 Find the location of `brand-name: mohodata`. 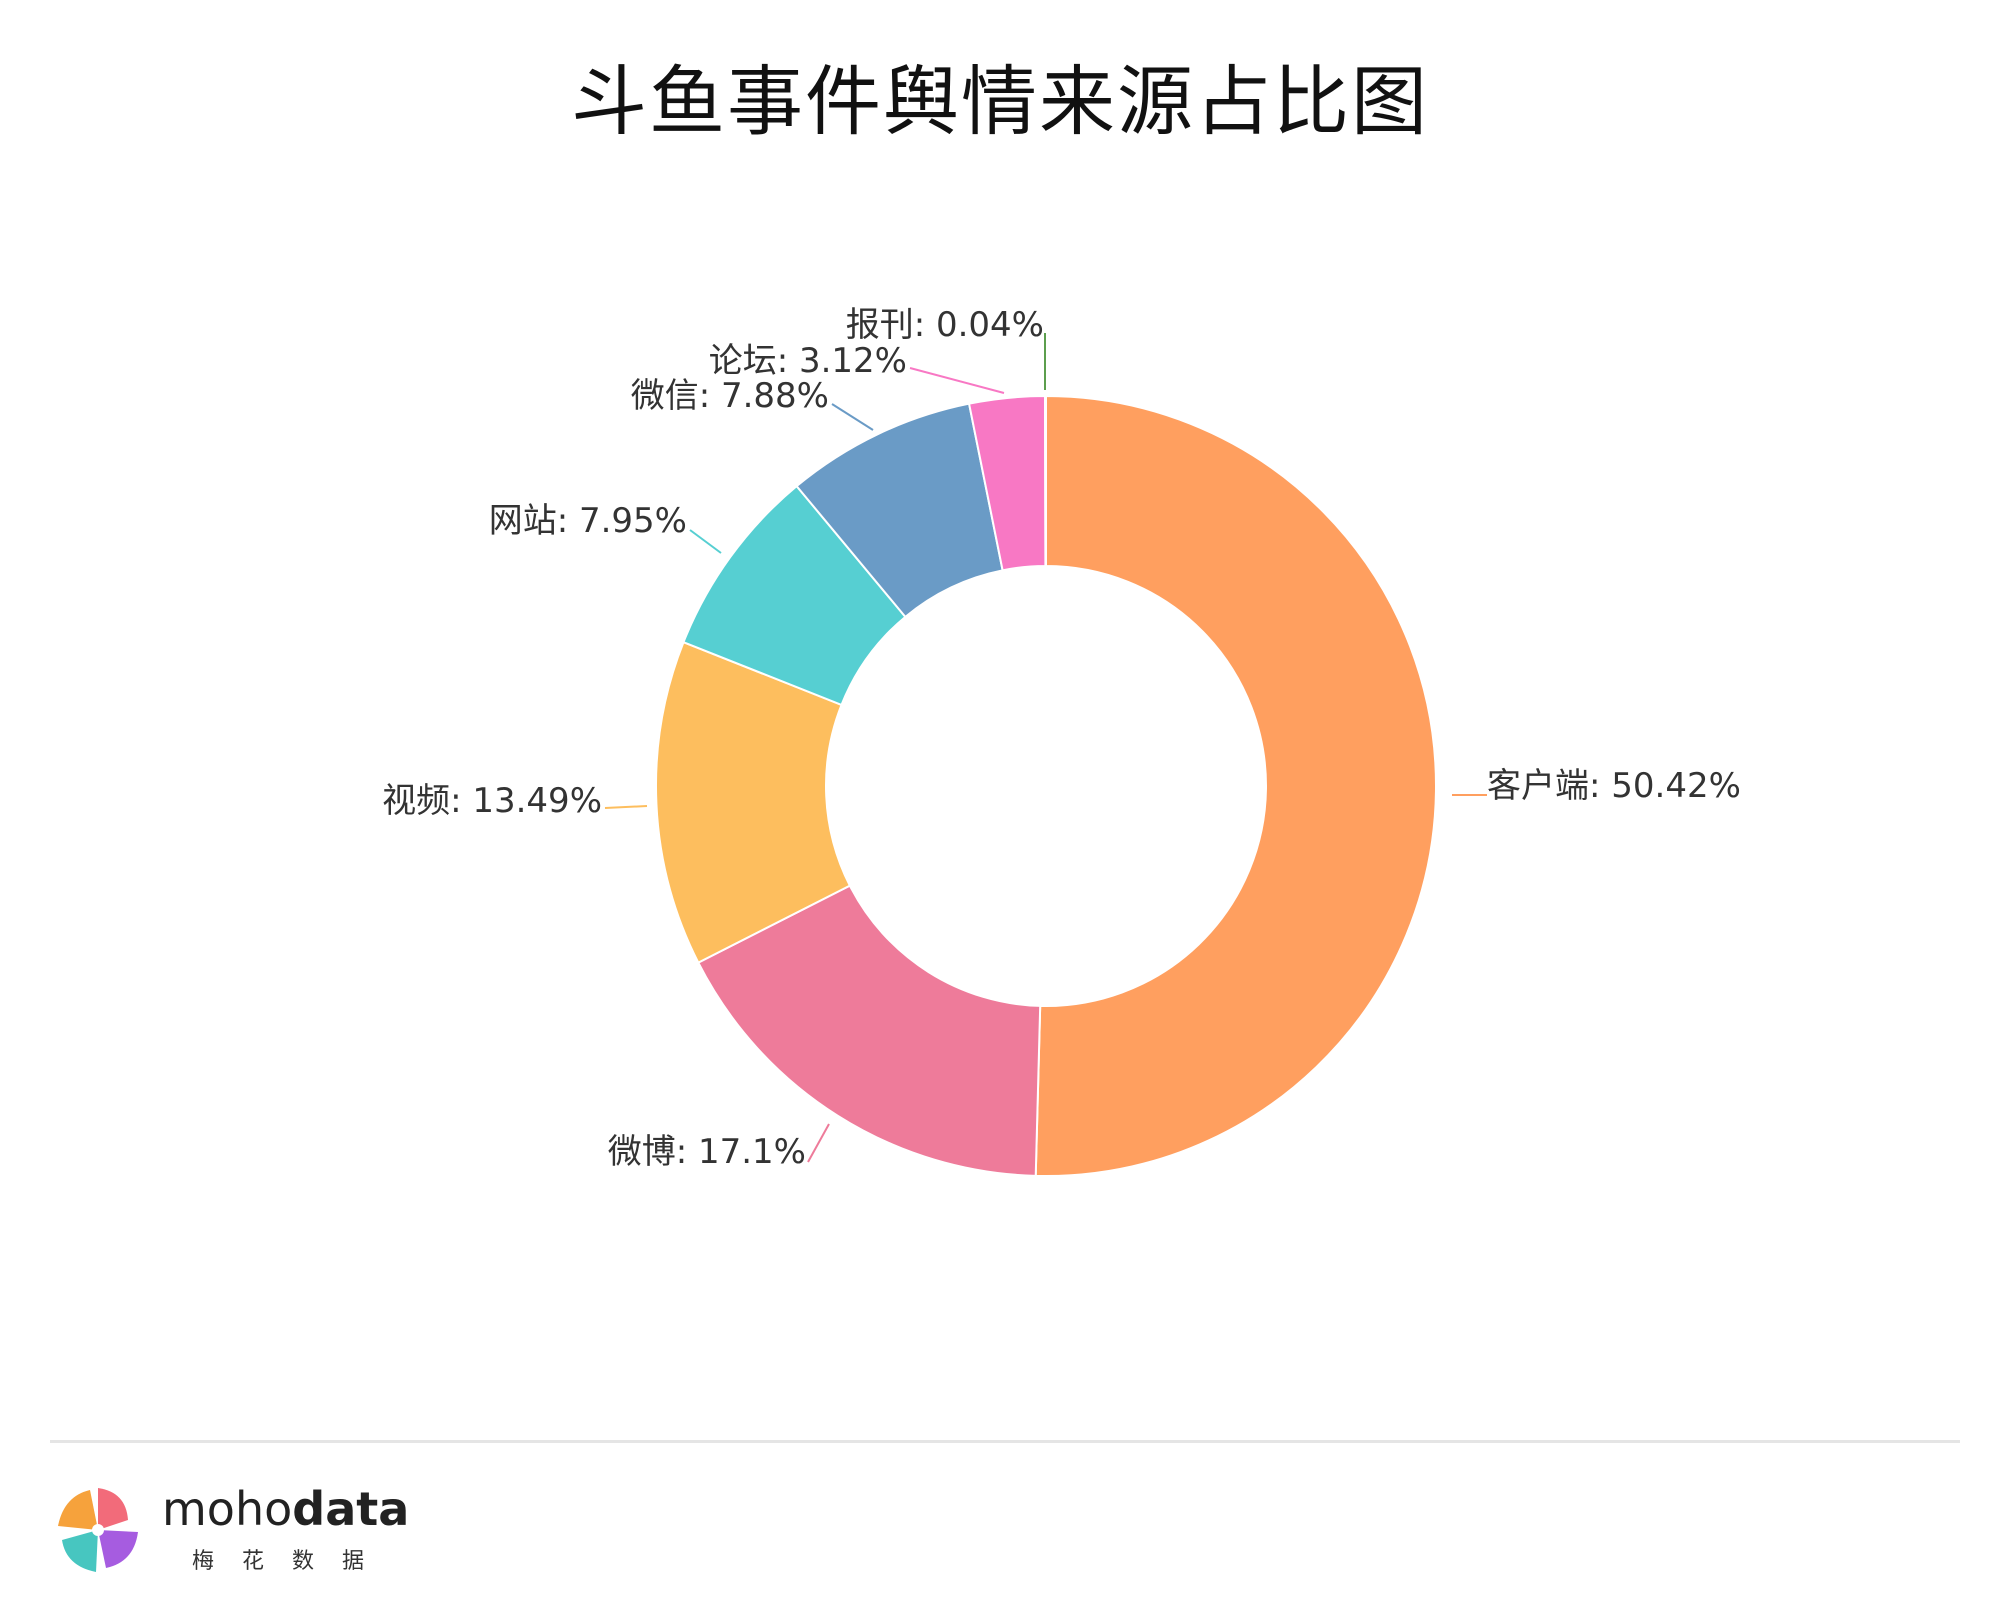

brand-name: mohodata is located at coordinates (285, 1509).